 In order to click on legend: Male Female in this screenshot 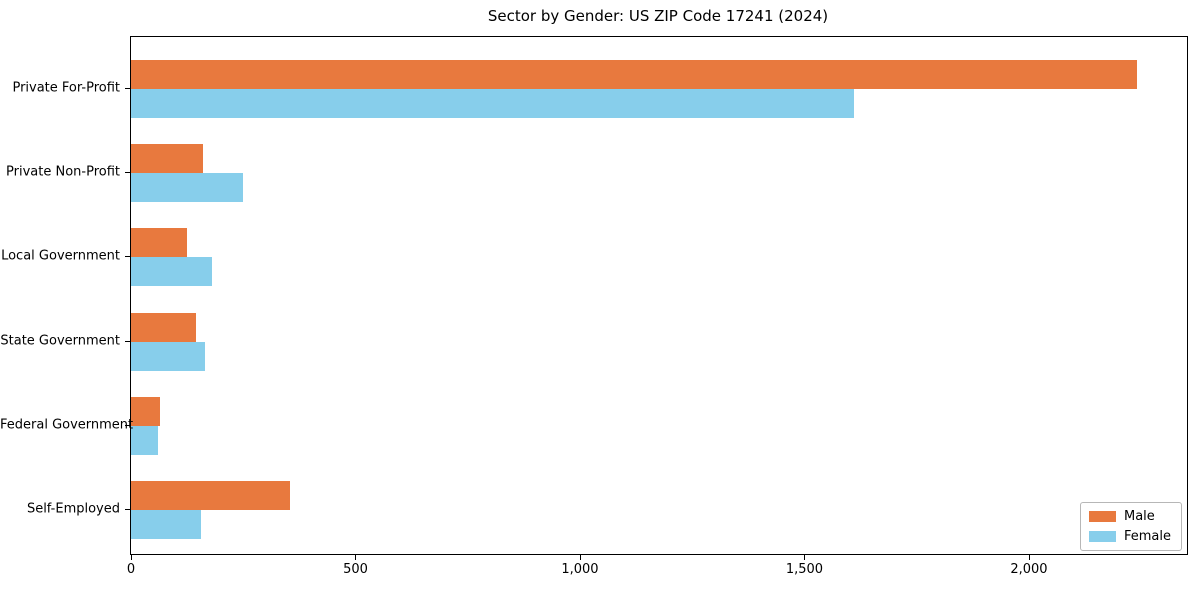, I will do `click(1130, 526)`.